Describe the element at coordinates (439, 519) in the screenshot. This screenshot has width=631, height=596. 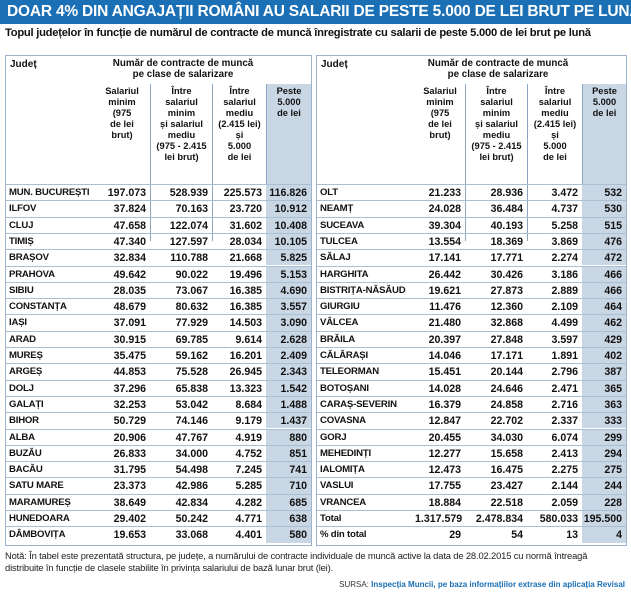
I see `min-salary-count: 1.317.579` at that location.